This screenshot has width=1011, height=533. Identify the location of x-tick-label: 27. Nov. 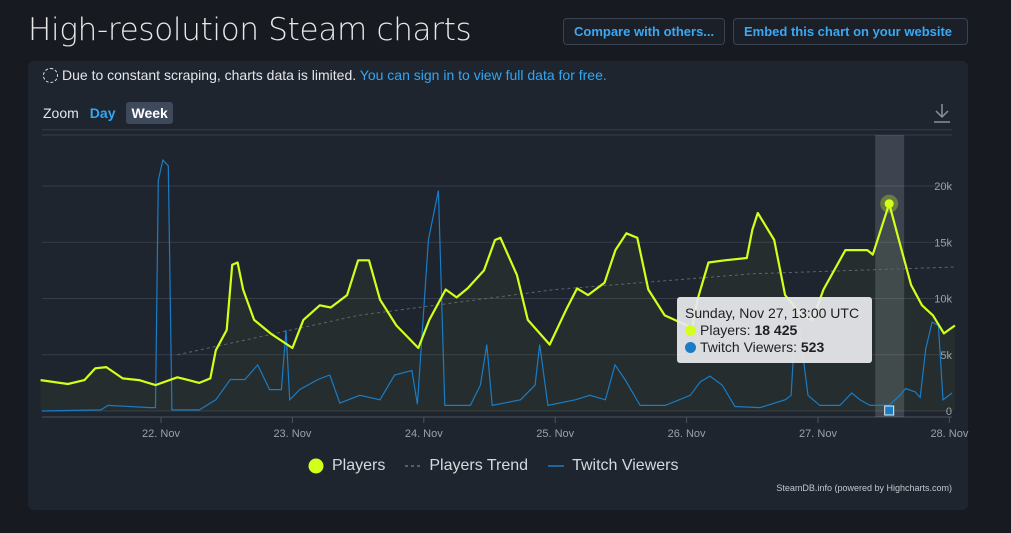
(818, 434).